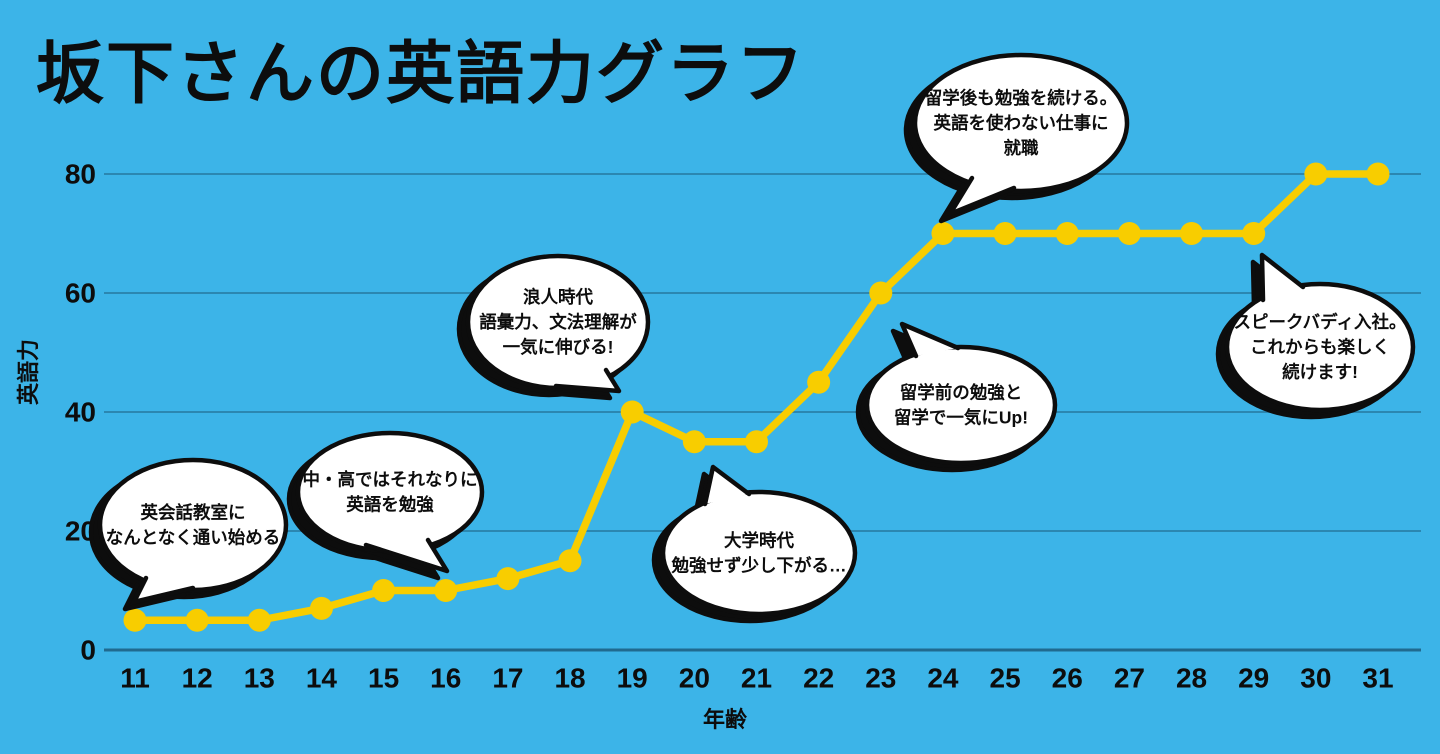 The width and height of the screenshot is (1440, 754). What do you see at coordinates (1129, 678) in the screenshot?
I see `x-tick-label: 27` at bounding box center [1129, 678].